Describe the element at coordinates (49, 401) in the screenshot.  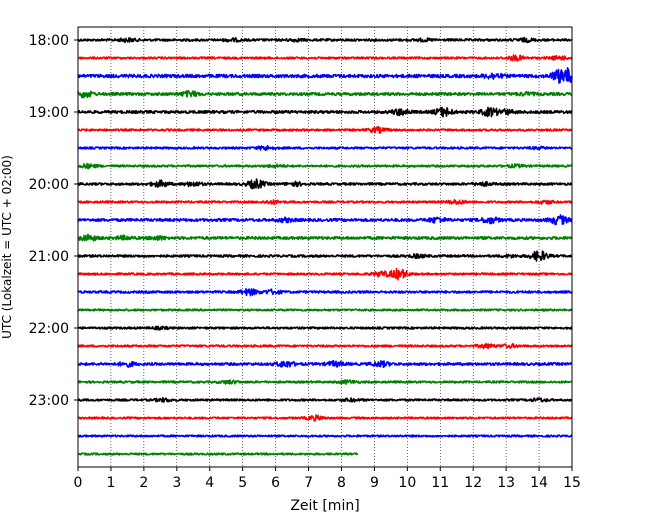
I see `y-tick-label-5: 23:00` at that location.